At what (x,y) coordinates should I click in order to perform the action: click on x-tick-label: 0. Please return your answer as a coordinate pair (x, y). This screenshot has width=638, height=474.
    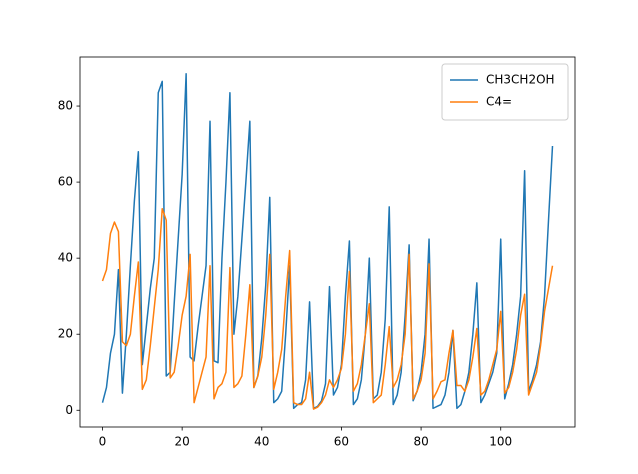
    Looking at the image, I should click on (103, 442).